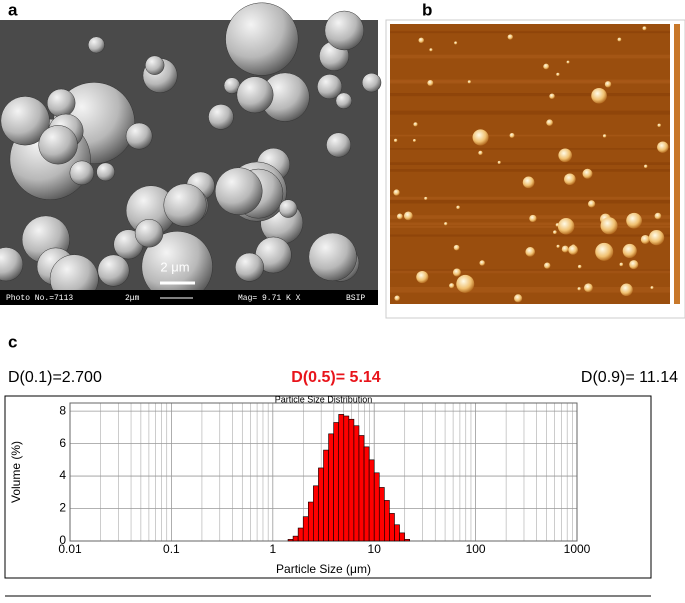 This screenshot has height=603, width=685. What do you see at coordinates (171, 549) in the screenshot?
I see `x-tick-label: 0.1` at bounding box center [171, 549].